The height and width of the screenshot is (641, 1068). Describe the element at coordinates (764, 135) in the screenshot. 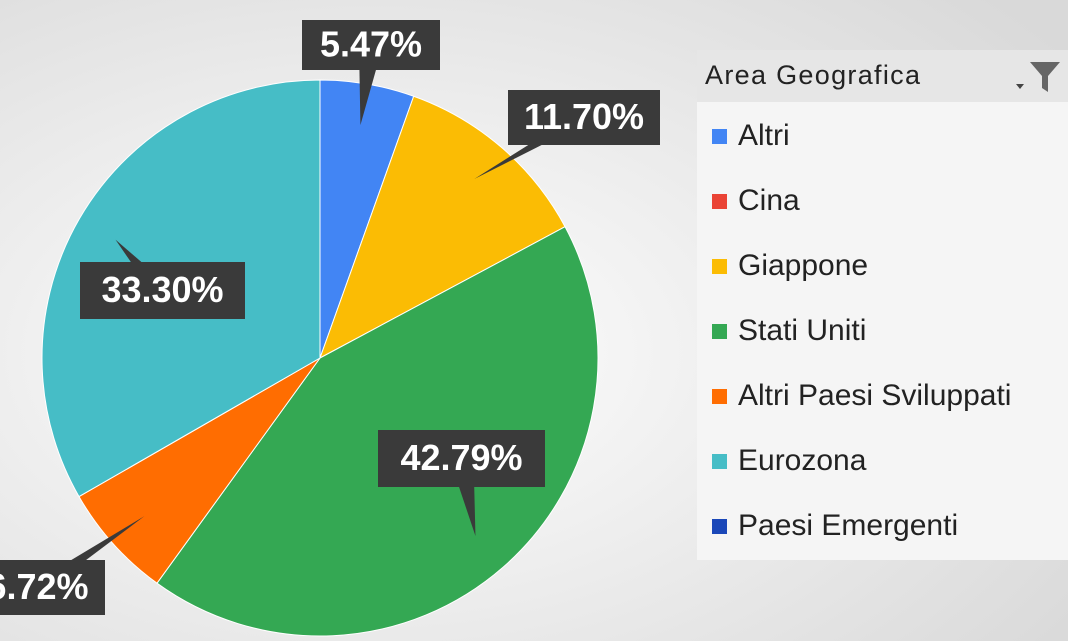

I see `legend-label: Altri` at that location.